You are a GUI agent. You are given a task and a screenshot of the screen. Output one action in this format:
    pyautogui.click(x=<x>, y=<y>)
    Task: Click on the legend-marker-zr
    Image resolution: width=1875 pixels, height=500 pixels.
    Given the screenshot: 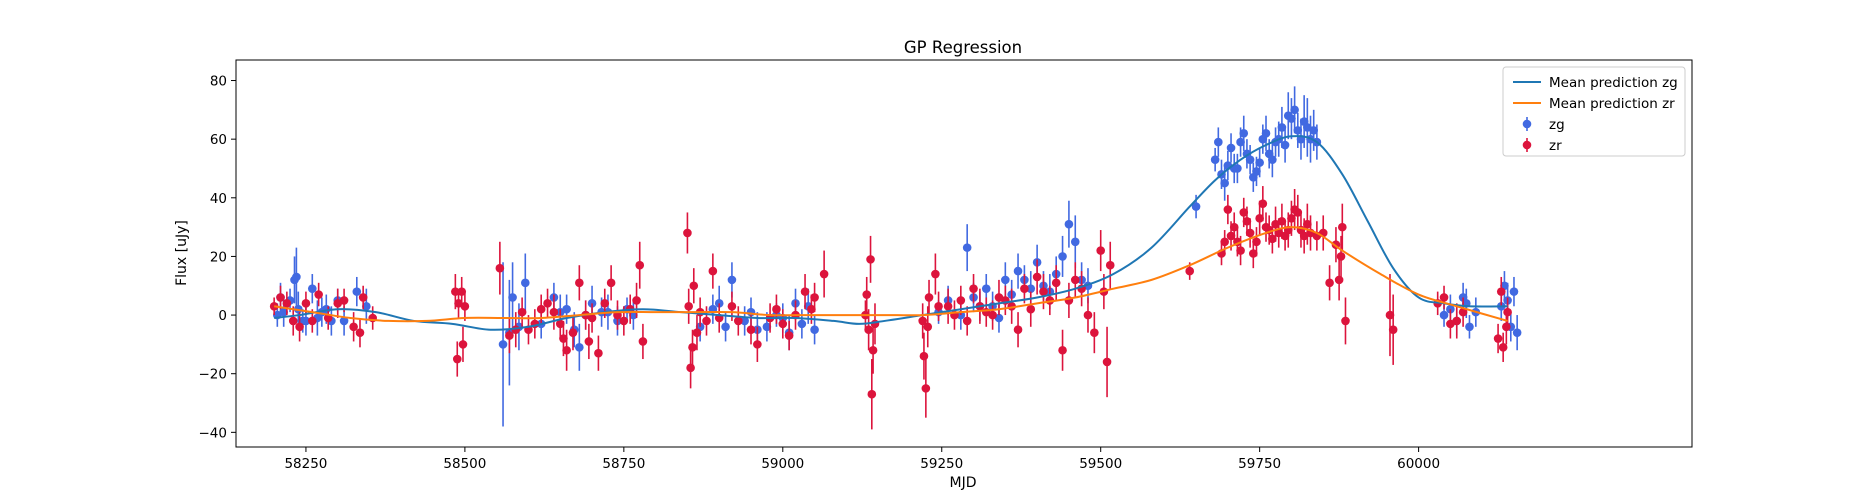 What is the action you would take?
    pyautogui.click(x=1527, y=145)
    